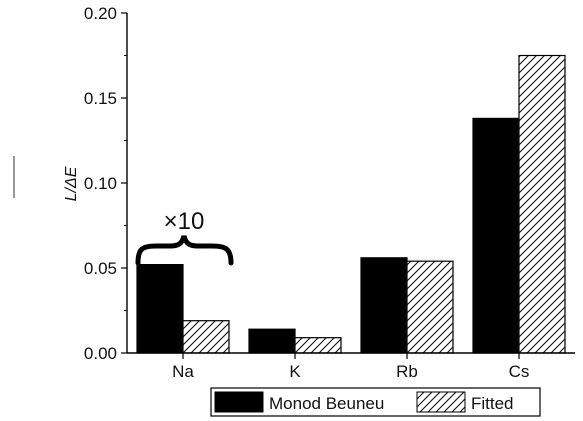  I want to click on y-tick-label: 0.20, so click(100, 13).